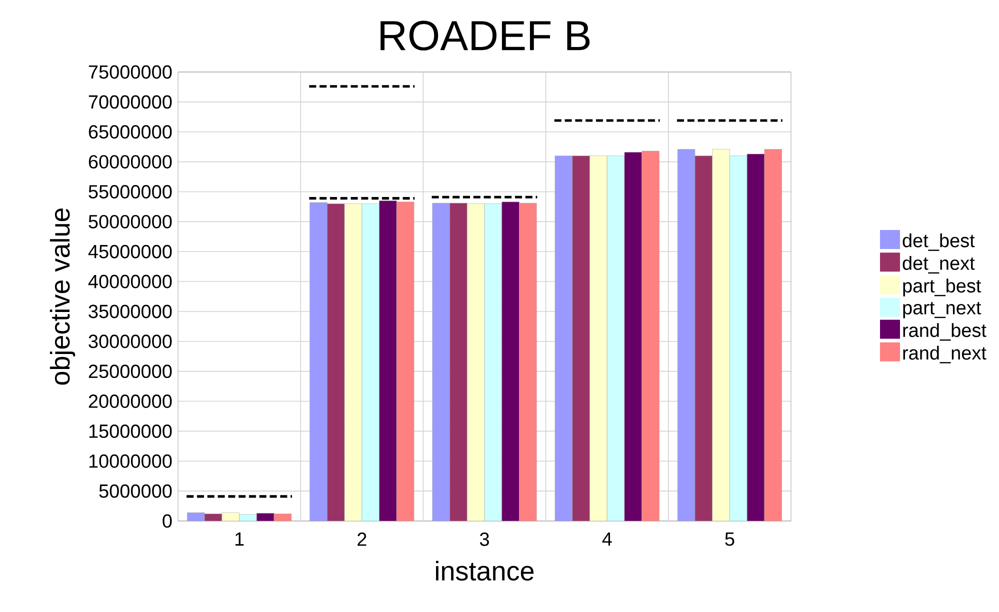  Describe the element at coordinates (130, 281) in the screenshot. I see `y-tick-label: 40000000` at that location.